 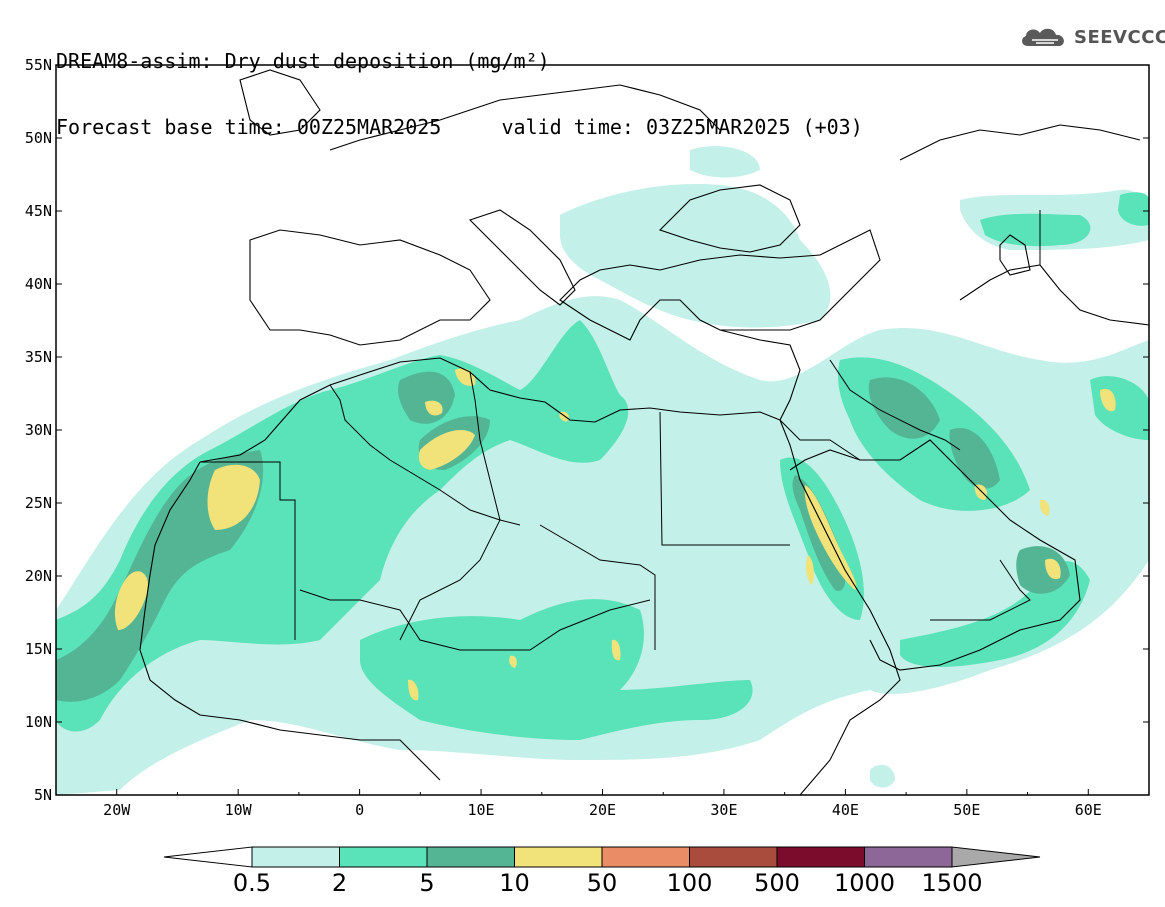 I want to click on colorbar-label: 10, so click(x=514, y=883).